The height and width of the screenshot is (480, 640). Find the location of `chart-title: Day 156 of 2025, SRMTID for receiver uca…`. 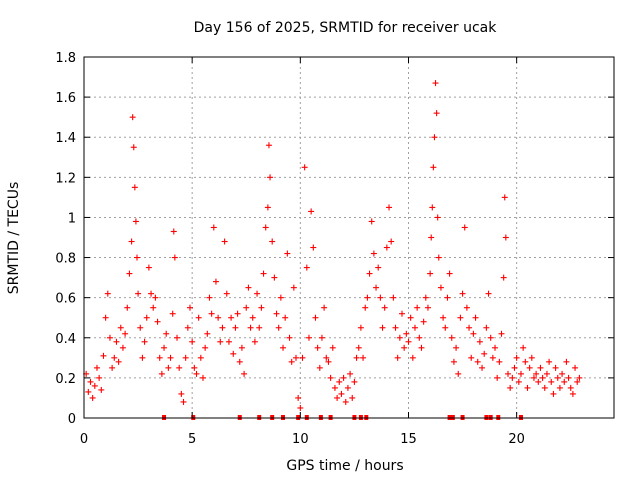

chart-title: Day 156 of 2025, SRMTID for receiver uca… is located at coordinates (346, 28).